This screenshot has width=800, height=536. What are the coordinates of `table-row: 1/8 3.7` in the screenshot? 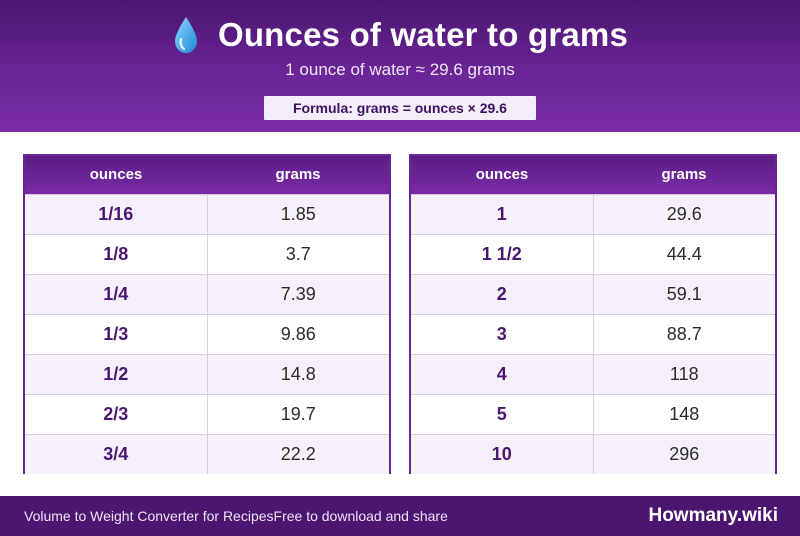 It's located at (207, 254).